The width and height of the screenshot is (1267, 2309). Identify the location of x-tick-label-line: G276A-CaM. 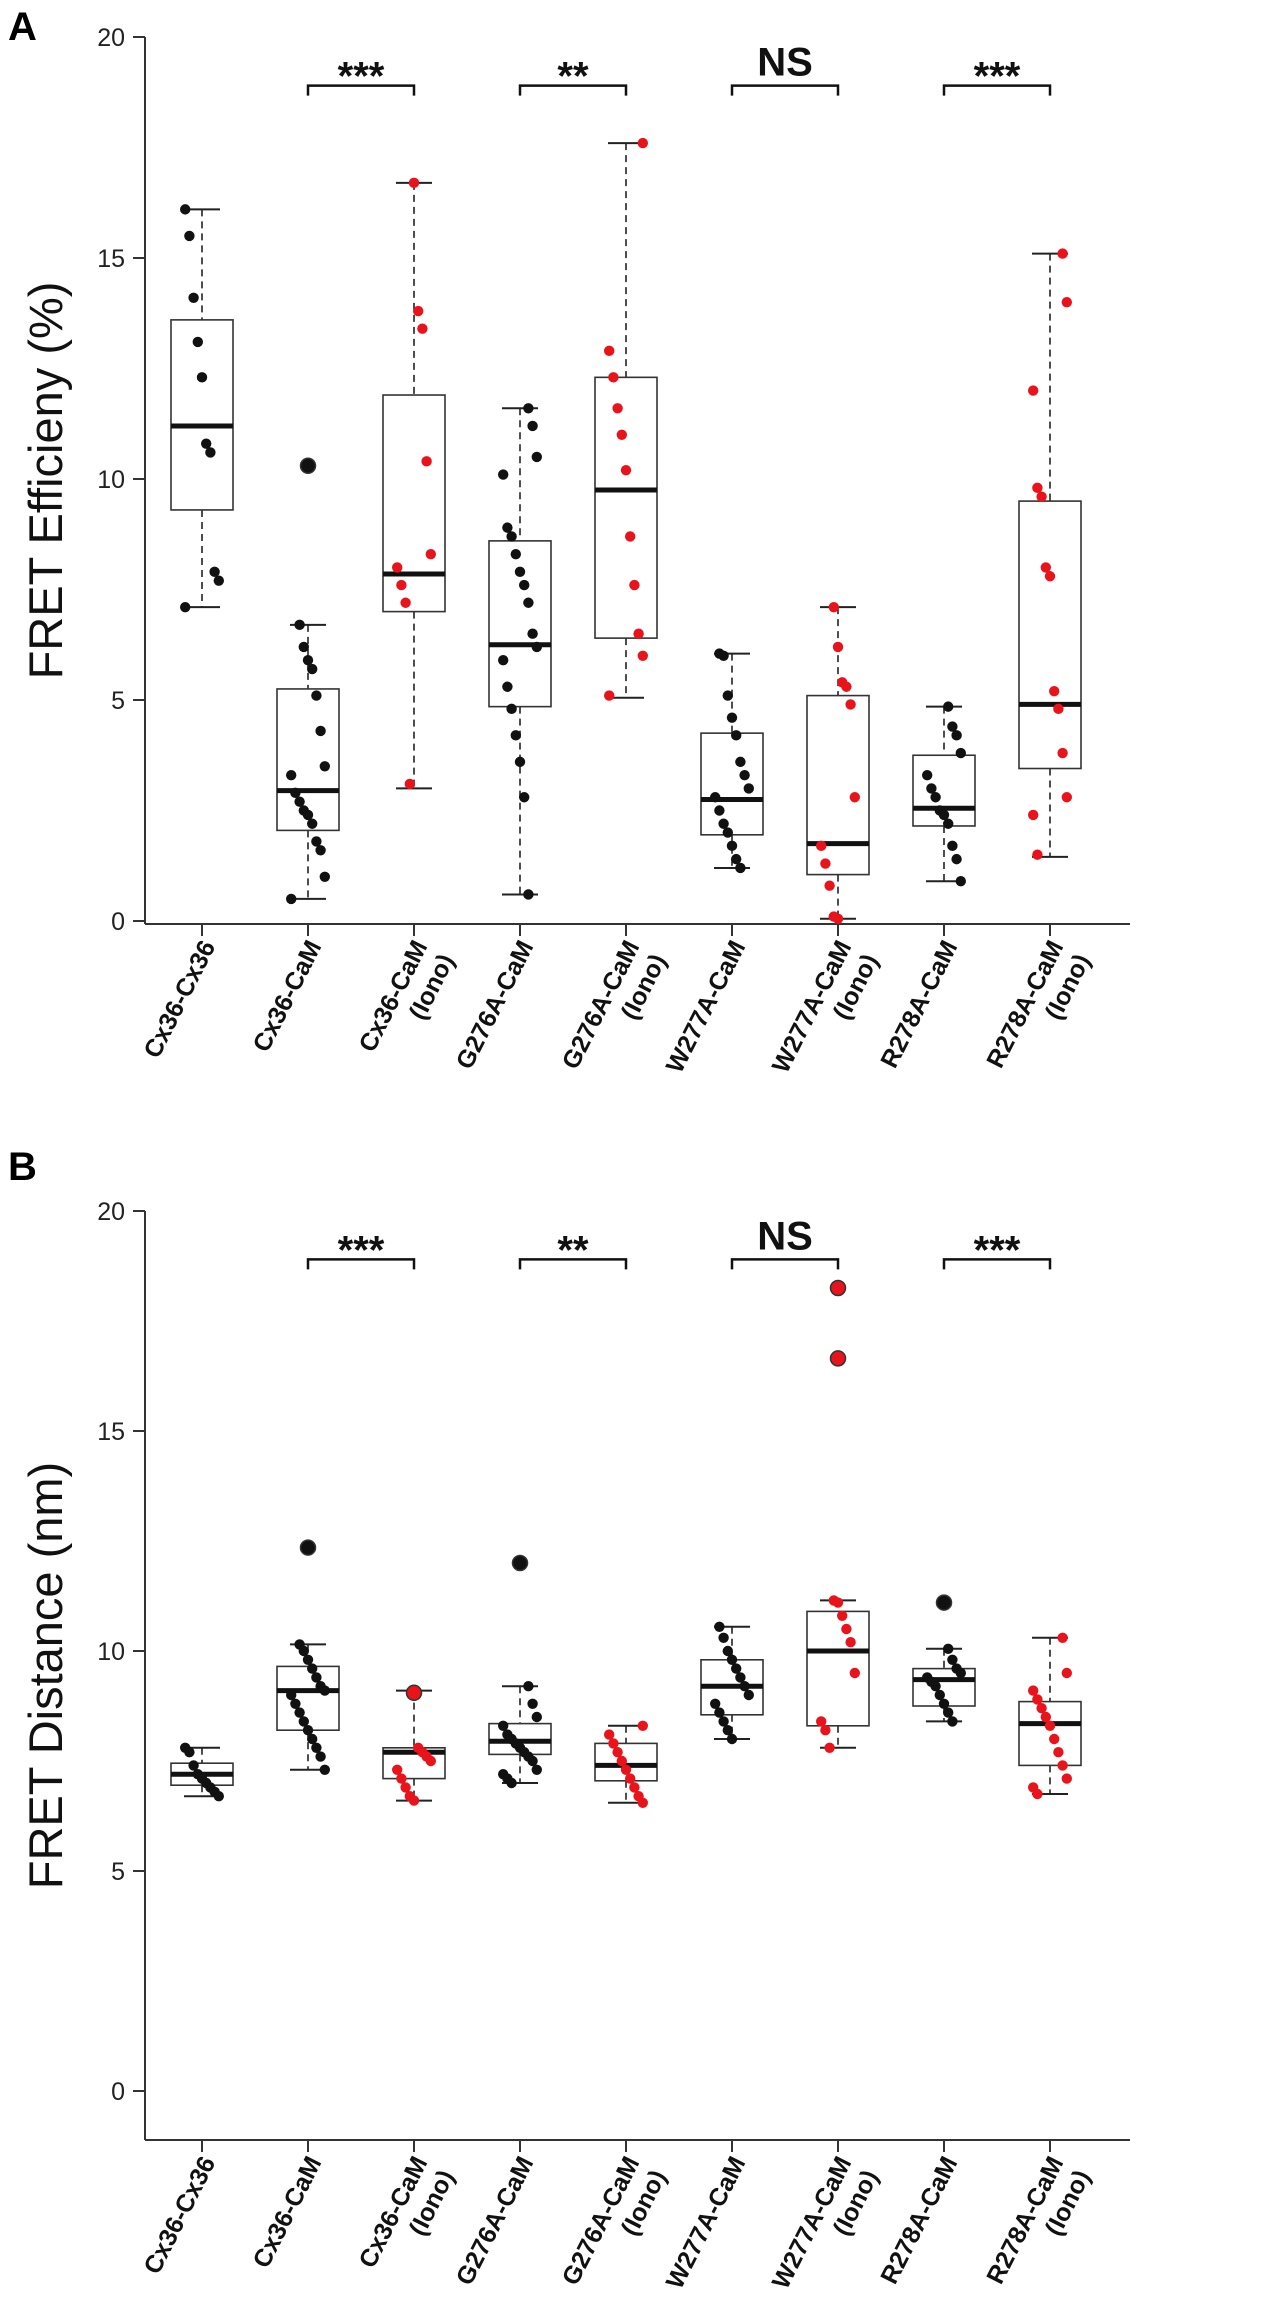
(495, 2221).